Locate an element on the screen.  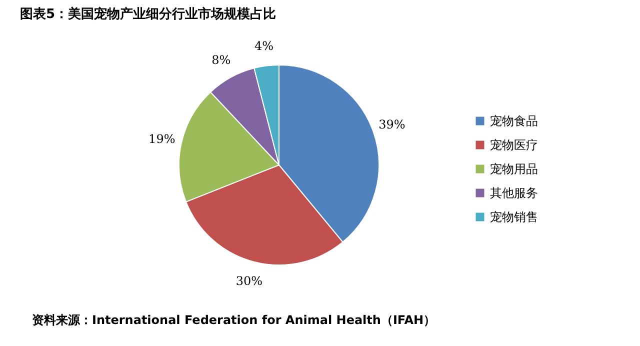
legend-label: 宠物医疗 is located at coordinates (514, 145).